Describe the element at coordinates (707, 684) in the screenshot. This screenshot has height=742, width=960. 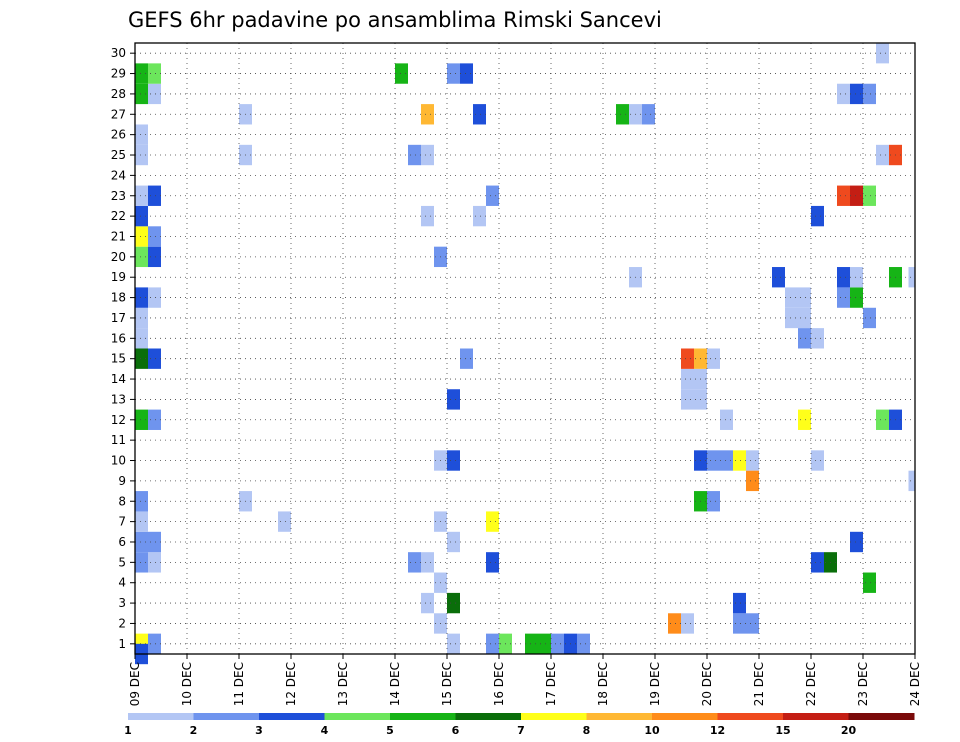
I see `x-tick-label: 20 DEC` at that location.